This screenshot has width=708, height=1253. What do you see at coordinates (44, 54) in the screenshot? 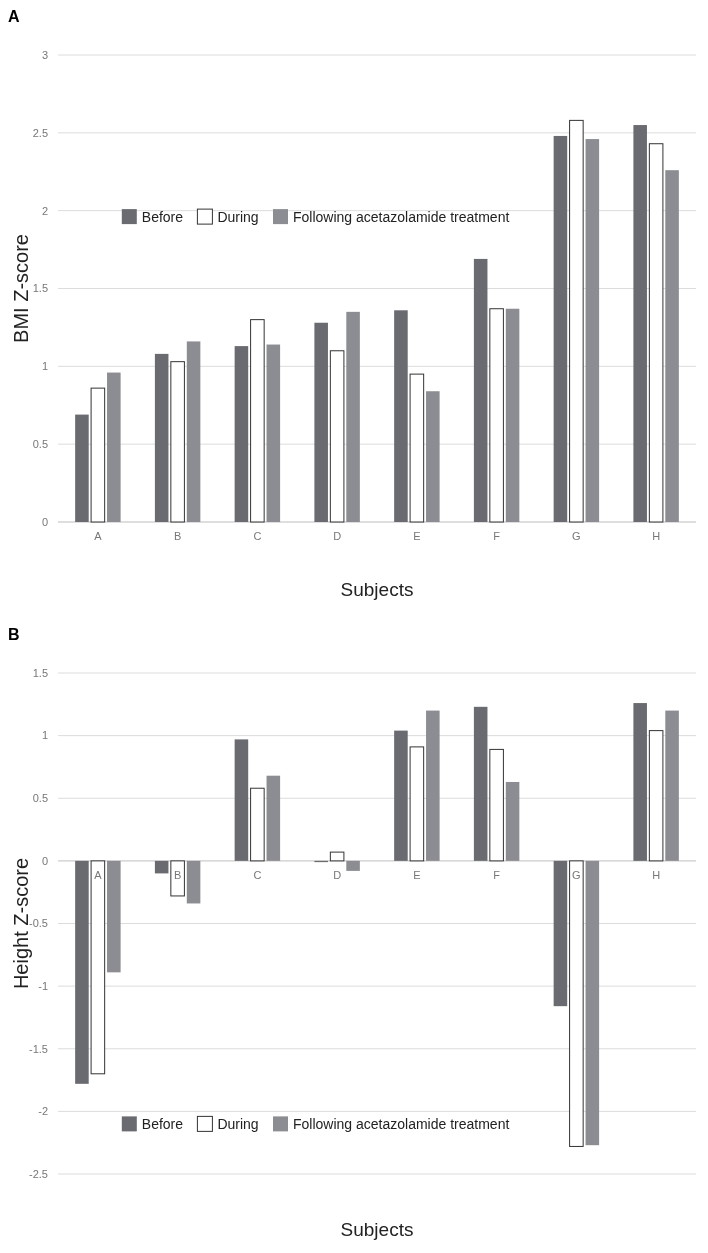
I see `y-tick-label: 3` at bounding box center [44, 54].